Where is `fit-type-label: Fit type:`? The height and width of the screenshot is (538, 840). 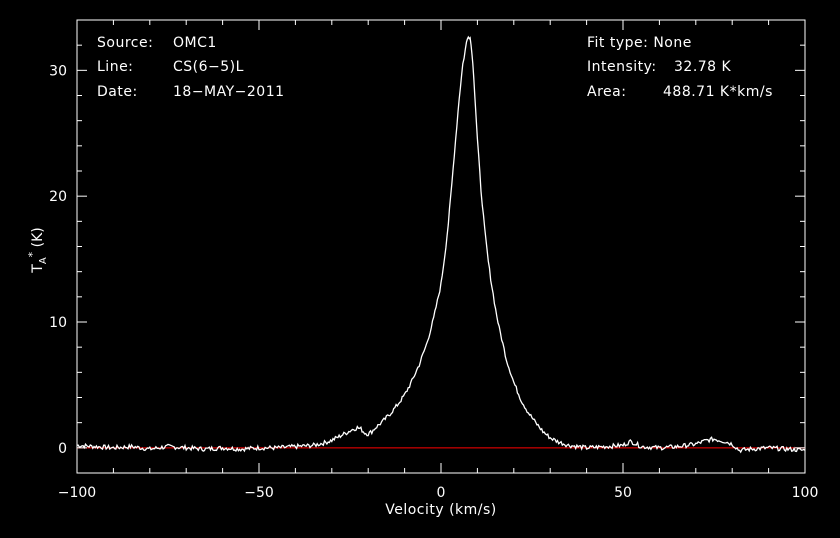
fit-type-label: Fit type: is located at coordinates (618, 43).